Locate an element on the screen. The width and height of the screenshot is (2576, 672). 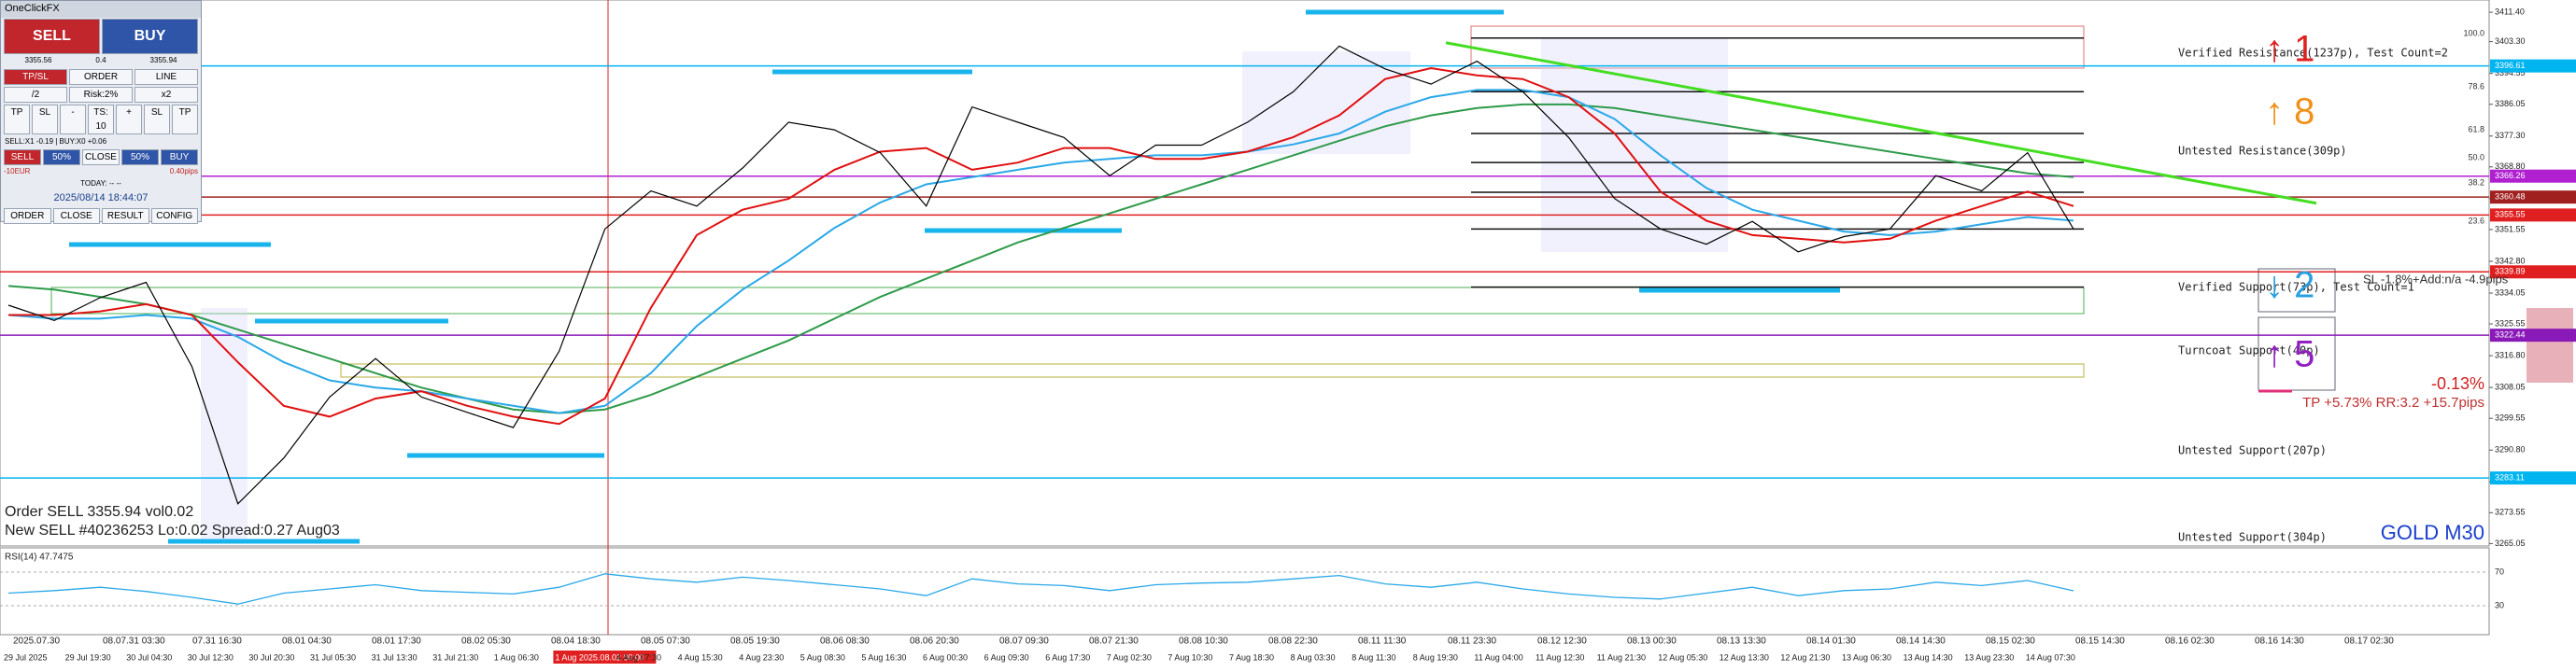
y-tick-label: 3316.80 is located at coordinates (2510, 354).